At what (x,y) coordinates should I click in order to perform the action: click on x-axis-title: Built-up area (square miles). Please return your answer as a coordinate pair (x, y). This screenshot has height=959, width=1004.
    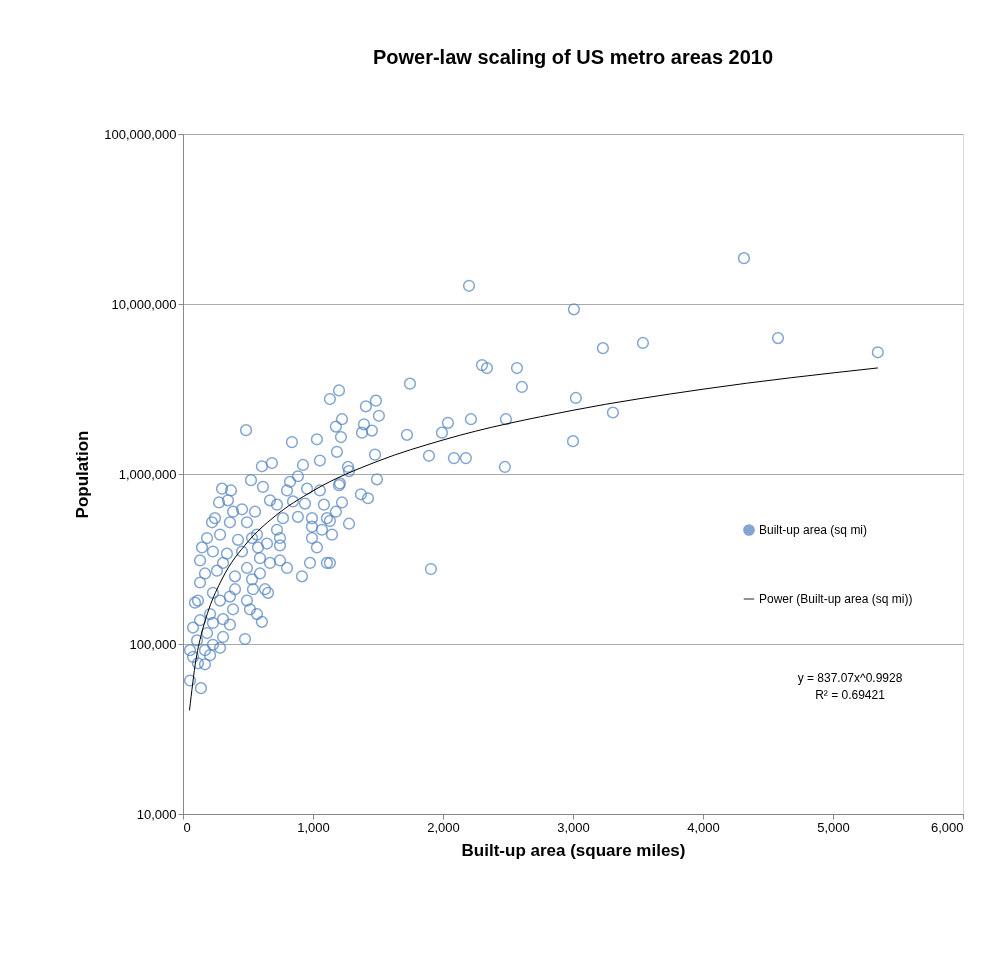
    Looking at the image, I should click on (573, 850).